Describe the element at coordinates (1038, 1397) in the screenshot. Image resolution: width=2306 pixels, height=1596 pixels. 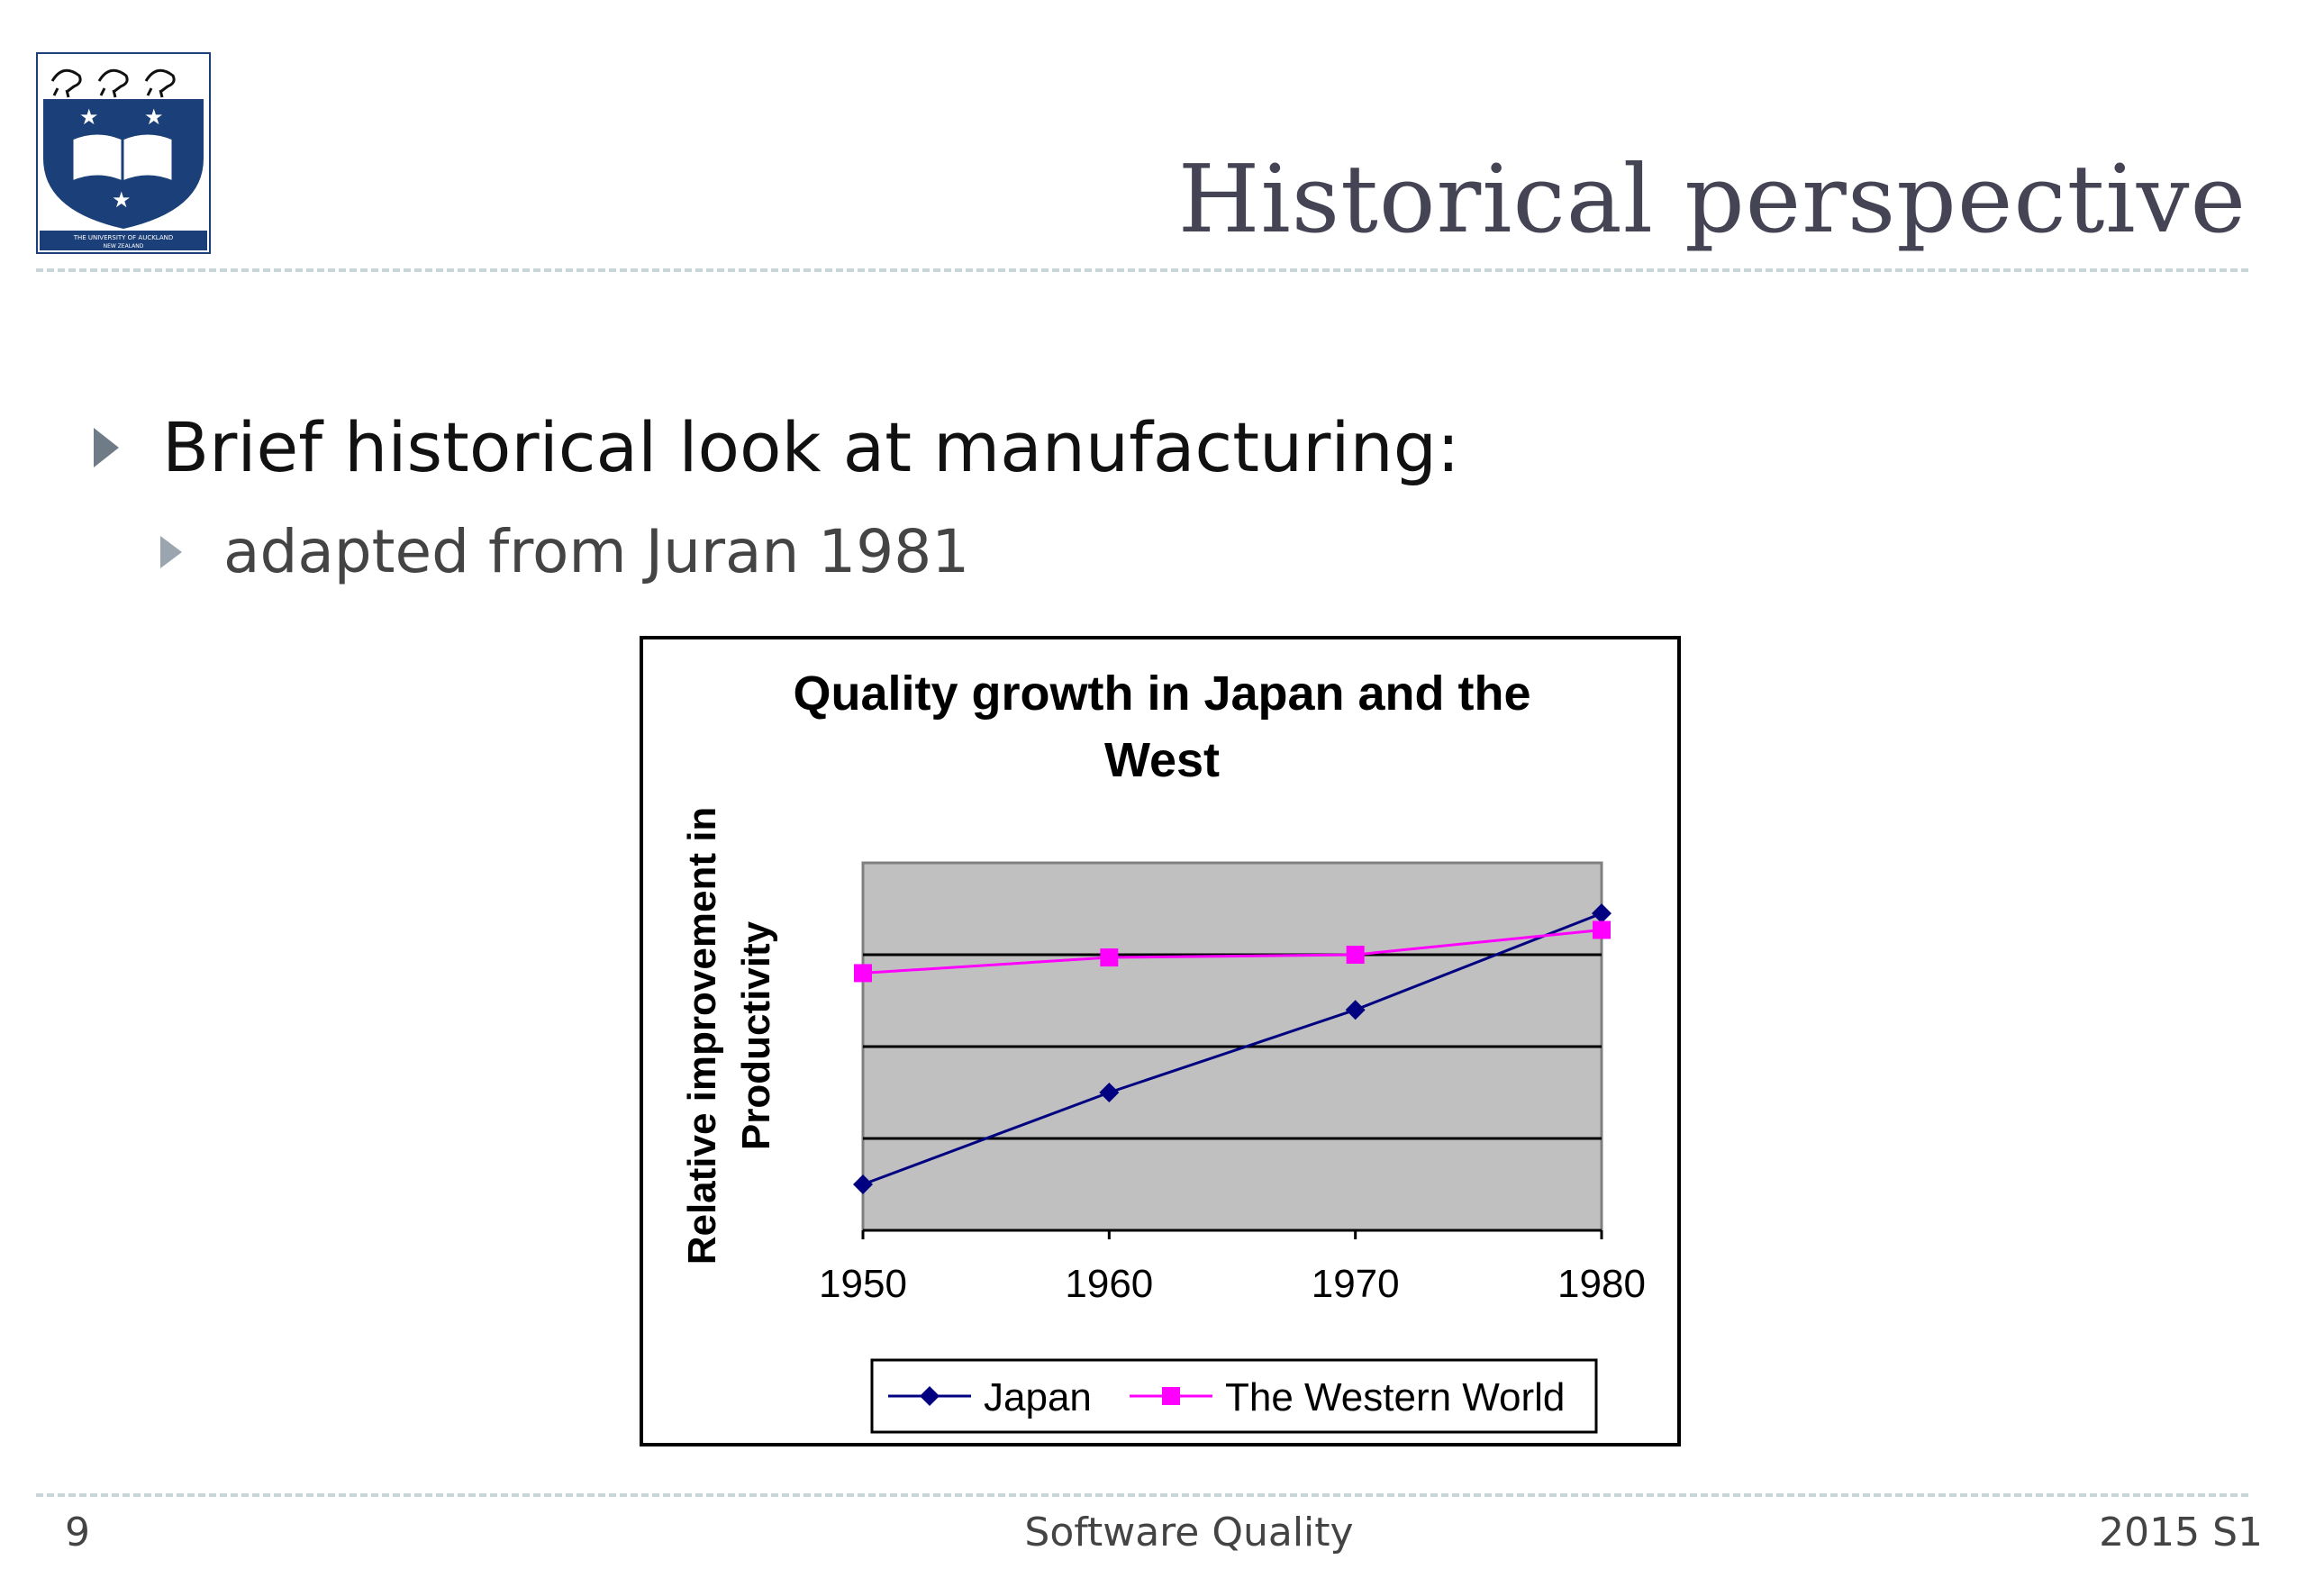
I see `legend-label: Japan` at that location.